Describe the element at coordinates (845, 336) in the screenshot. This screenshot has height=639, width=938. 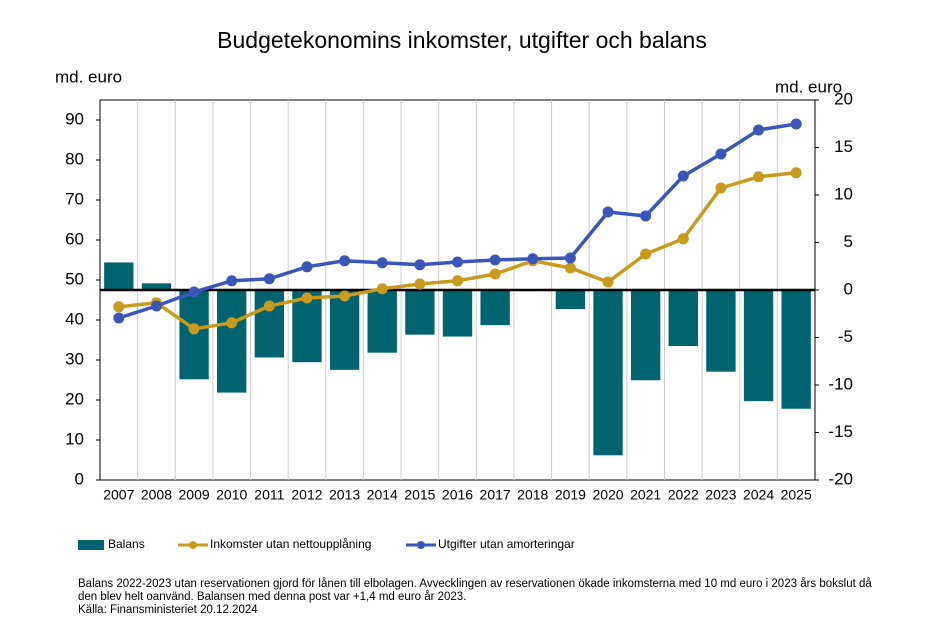
I see `y2-tick-label: -5` at that location.